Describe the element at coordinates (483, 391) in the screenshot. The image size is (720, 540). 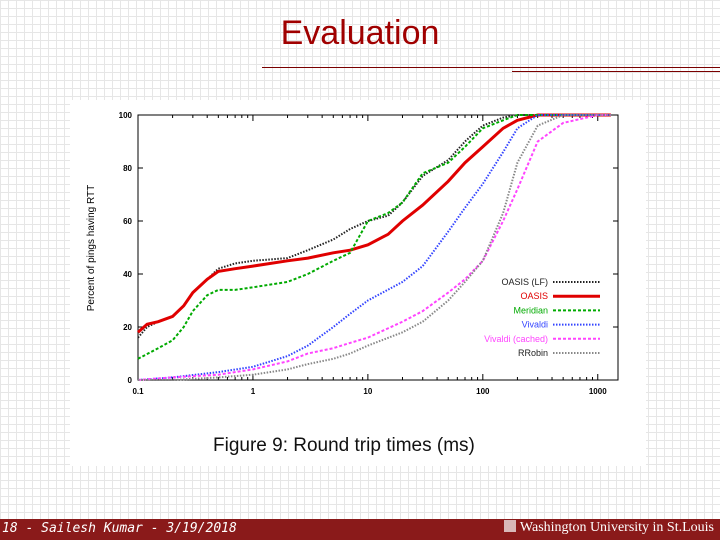
I see `x-tick-label: 100` at that location.